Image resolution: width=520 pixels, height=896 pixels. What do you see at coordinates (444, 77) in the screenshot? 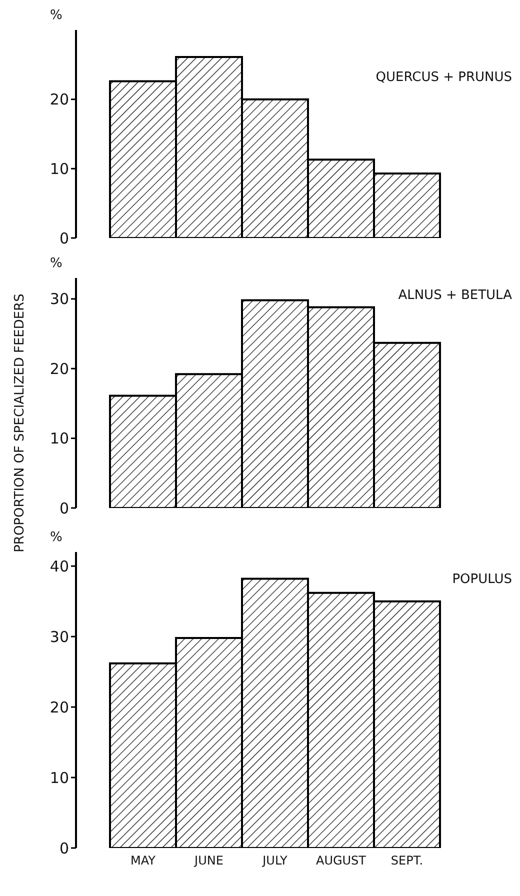
I see `text: QUERCUS + PRUNUS` at bounding box center [444, 77].